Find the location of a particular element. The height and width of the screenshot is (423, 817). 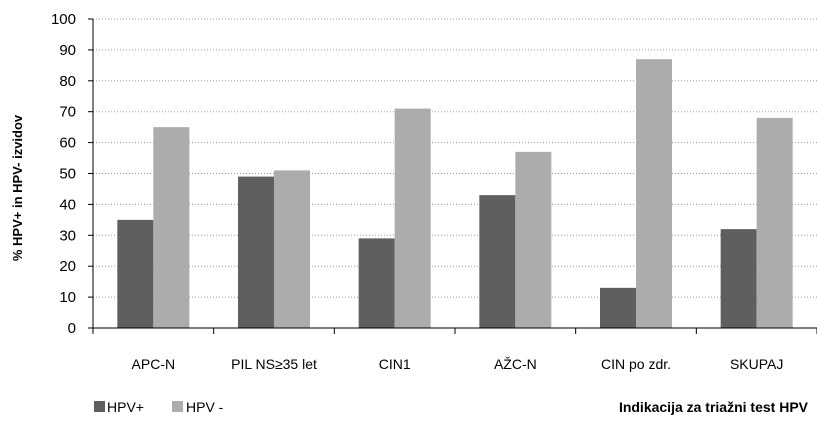

x-category-label: SKUPAJ is located at coordinates (756, 364).